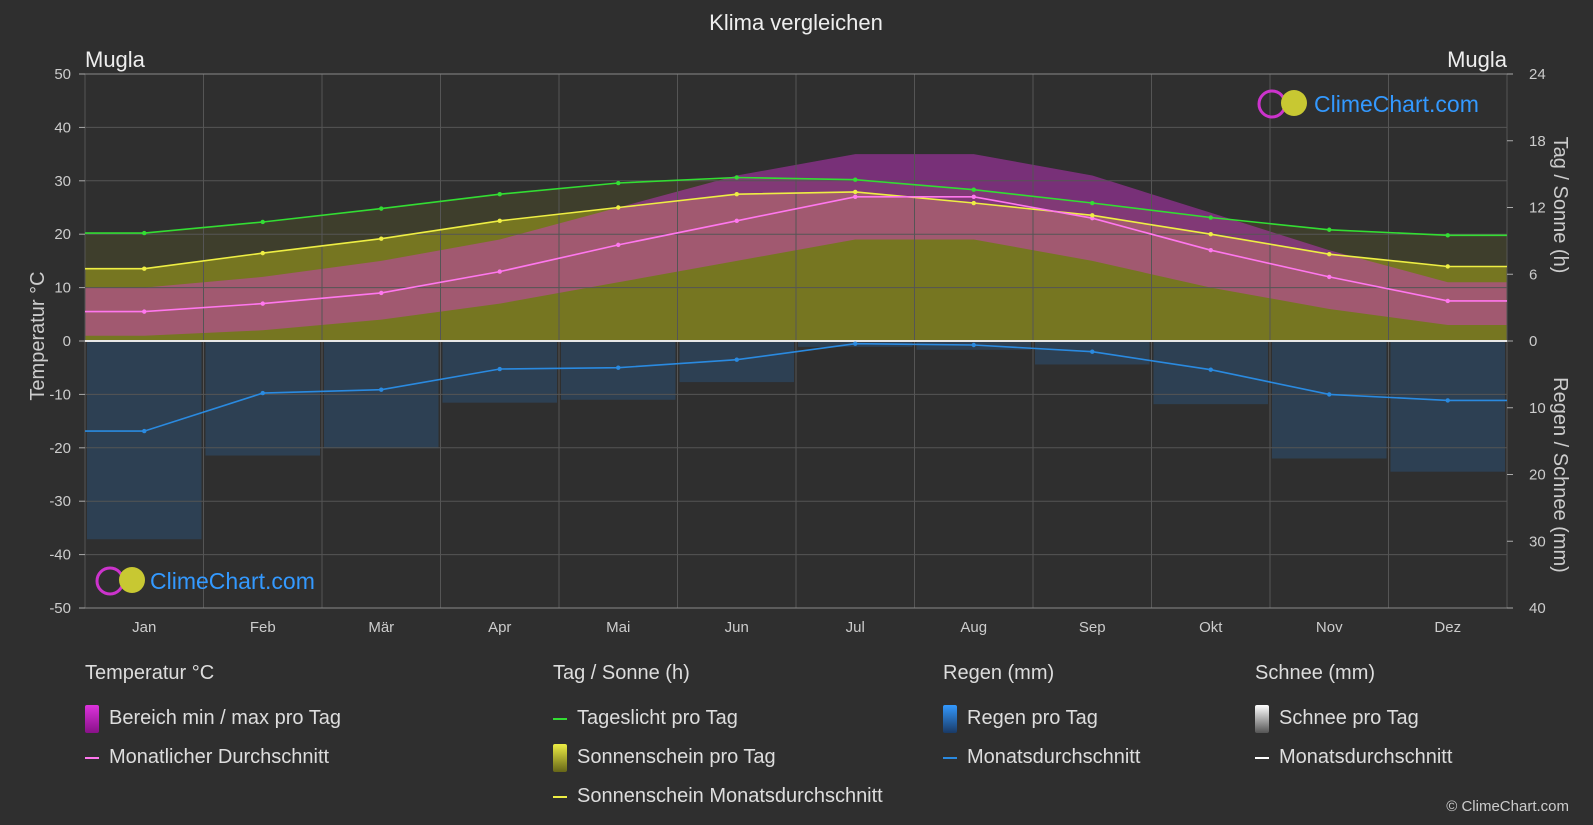 Image resolution: width=1593 pixels, height=825 pixels. I want to click on legend-item-sunshine-avg: Sonnenschein Monatsdurchschnitt, so click(718, 796).